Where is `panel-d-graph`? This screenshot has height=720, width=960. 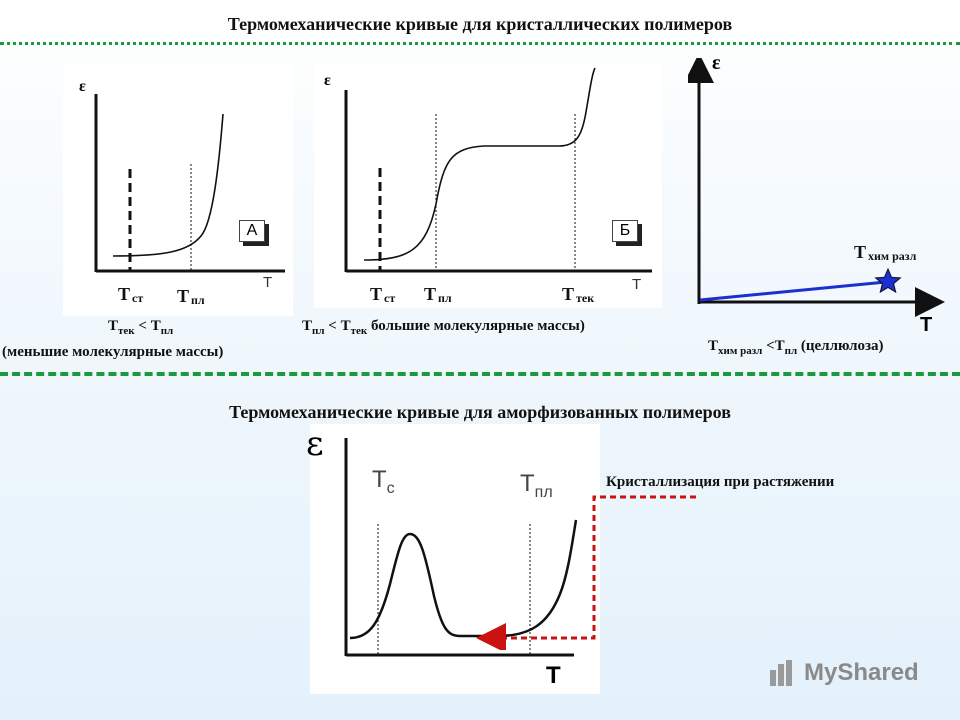 panel-d-graph is located at coordinates (461, 547).